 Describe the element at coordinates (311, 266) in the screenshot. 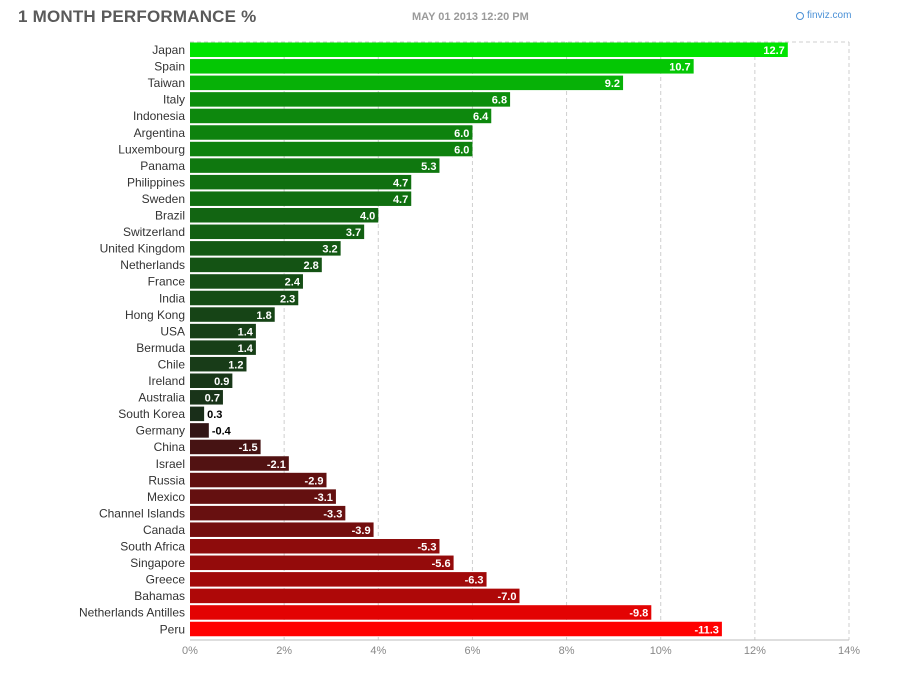

I see `value-label: 2.8` at that location.